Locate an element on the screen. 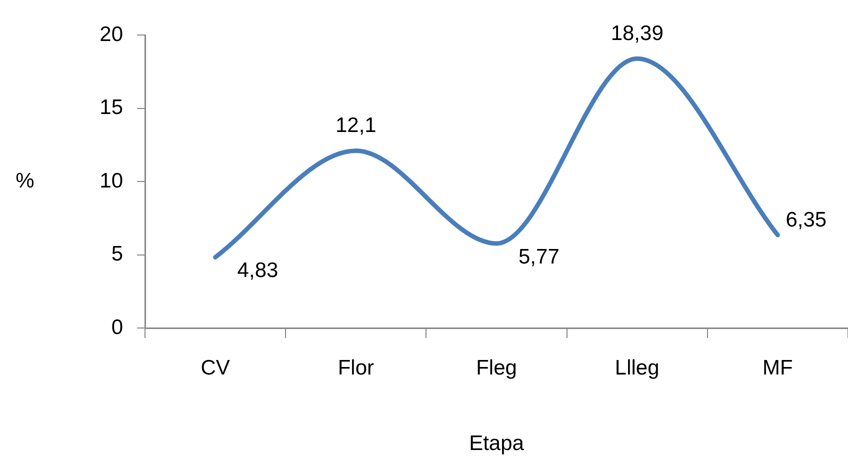  x-tick-label: Fleg is located at coordinates (496, 368).